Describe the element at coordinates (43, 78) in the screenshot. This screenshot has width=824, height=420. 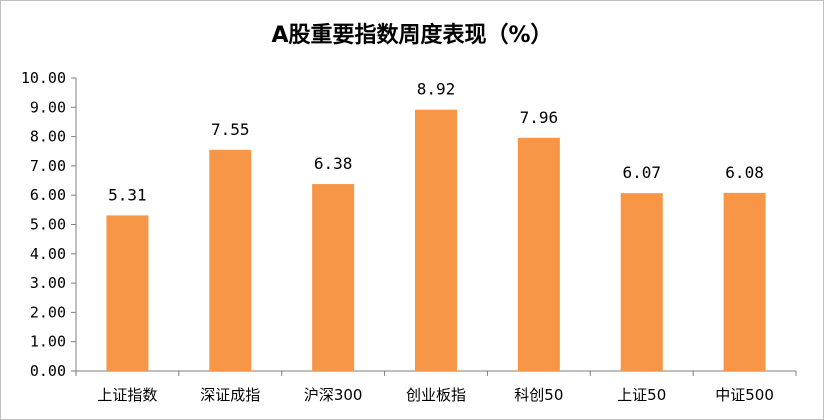
I see `y-tick-label: 10.00` at that location.